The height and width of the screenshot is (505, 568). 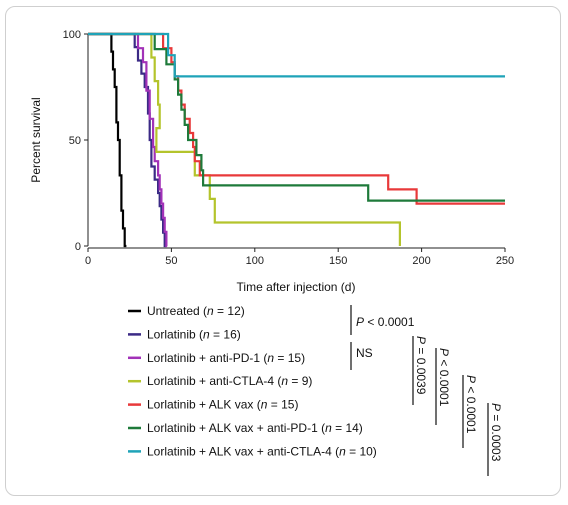 What do you see at coordinates (229, 381) in the screenshot?
I see `legend-label-3: Lorlatinib + anti-CTLA-4 (n = 9)` at bounding box center [229, 381].